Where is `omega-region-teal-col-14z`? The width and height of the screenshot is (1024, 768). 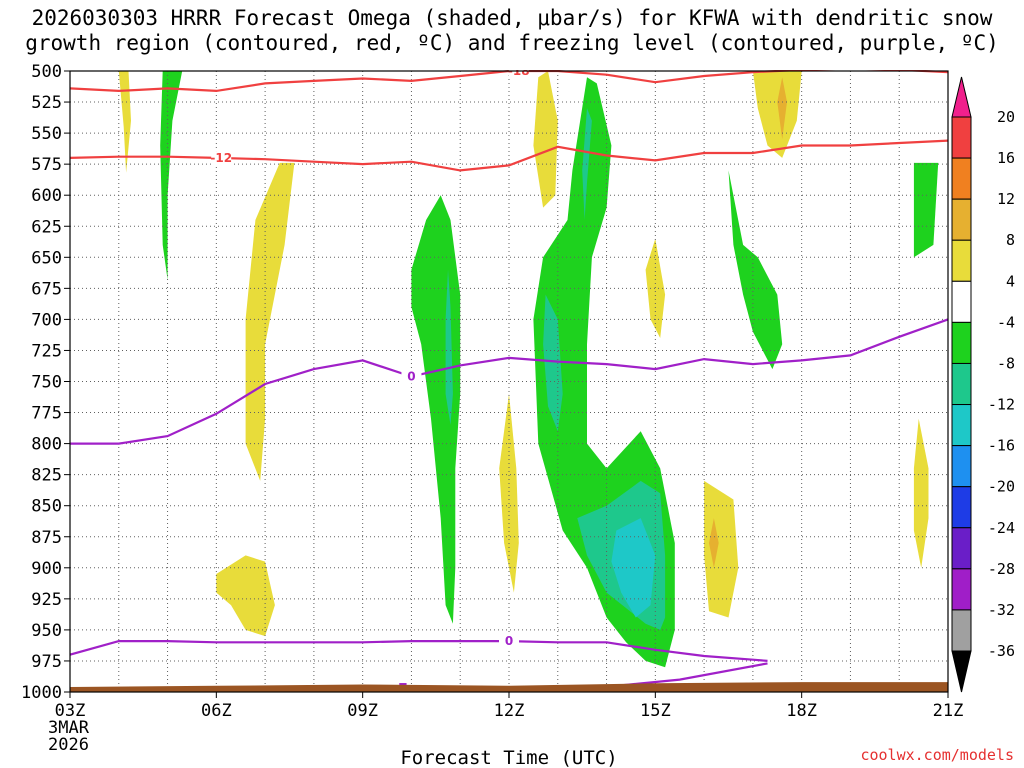
omega-region-teal-col-14z is located at coordinates (587, 164).